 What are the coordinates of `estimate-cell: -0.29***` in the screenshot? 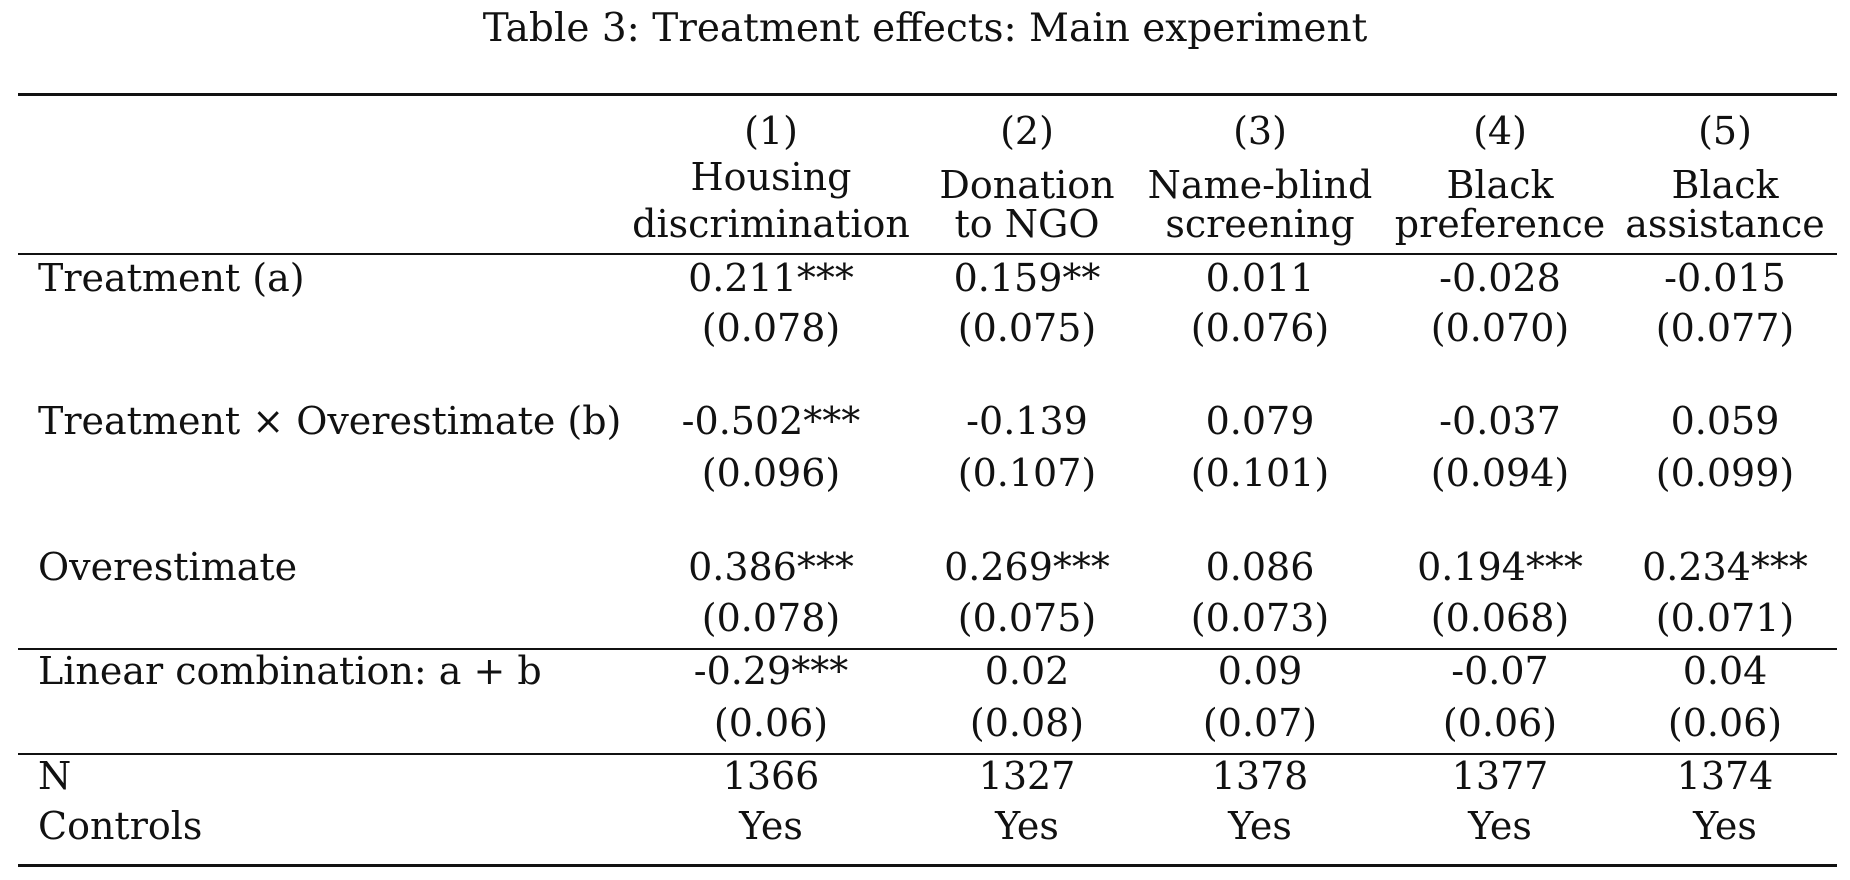 It's located at (771, 671).